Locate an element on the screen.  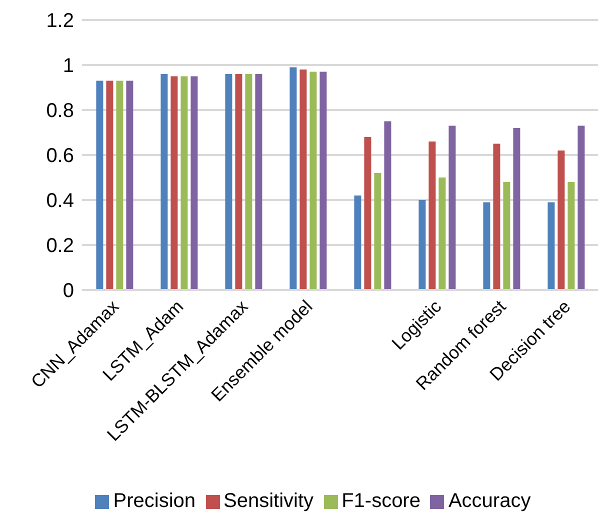
legend-label: Precision is located at coordinates (154, 501).